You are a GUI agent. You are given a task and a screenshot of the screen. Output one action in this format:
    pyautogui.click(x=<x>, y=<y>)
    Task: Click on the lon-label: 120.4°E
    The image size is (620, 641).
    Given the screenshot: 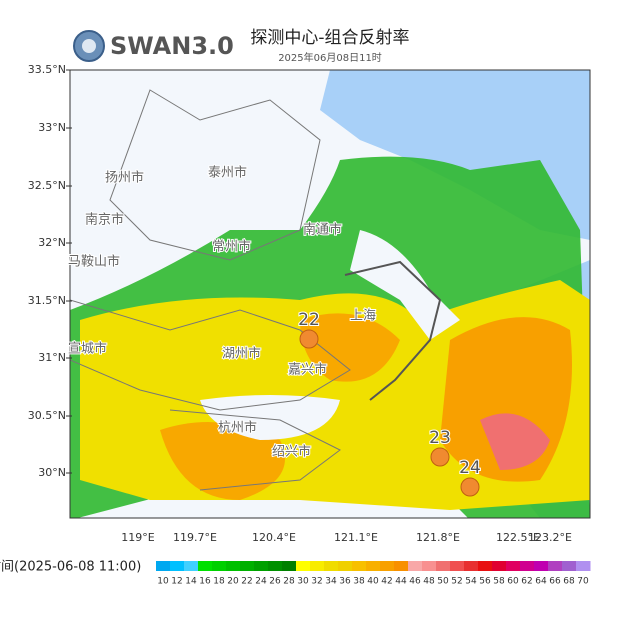 What is the action you would take?
    pyautogui.click(x=274, y=537)
    